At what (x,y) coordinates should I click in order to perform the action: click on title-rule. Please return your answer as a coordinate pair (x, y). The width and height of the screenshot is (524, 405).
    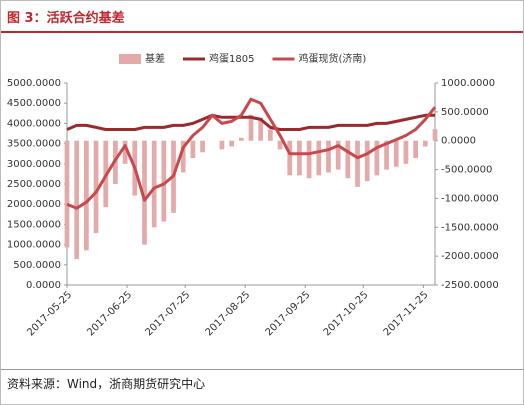
    Looking at the image, I should click on (262, 32).